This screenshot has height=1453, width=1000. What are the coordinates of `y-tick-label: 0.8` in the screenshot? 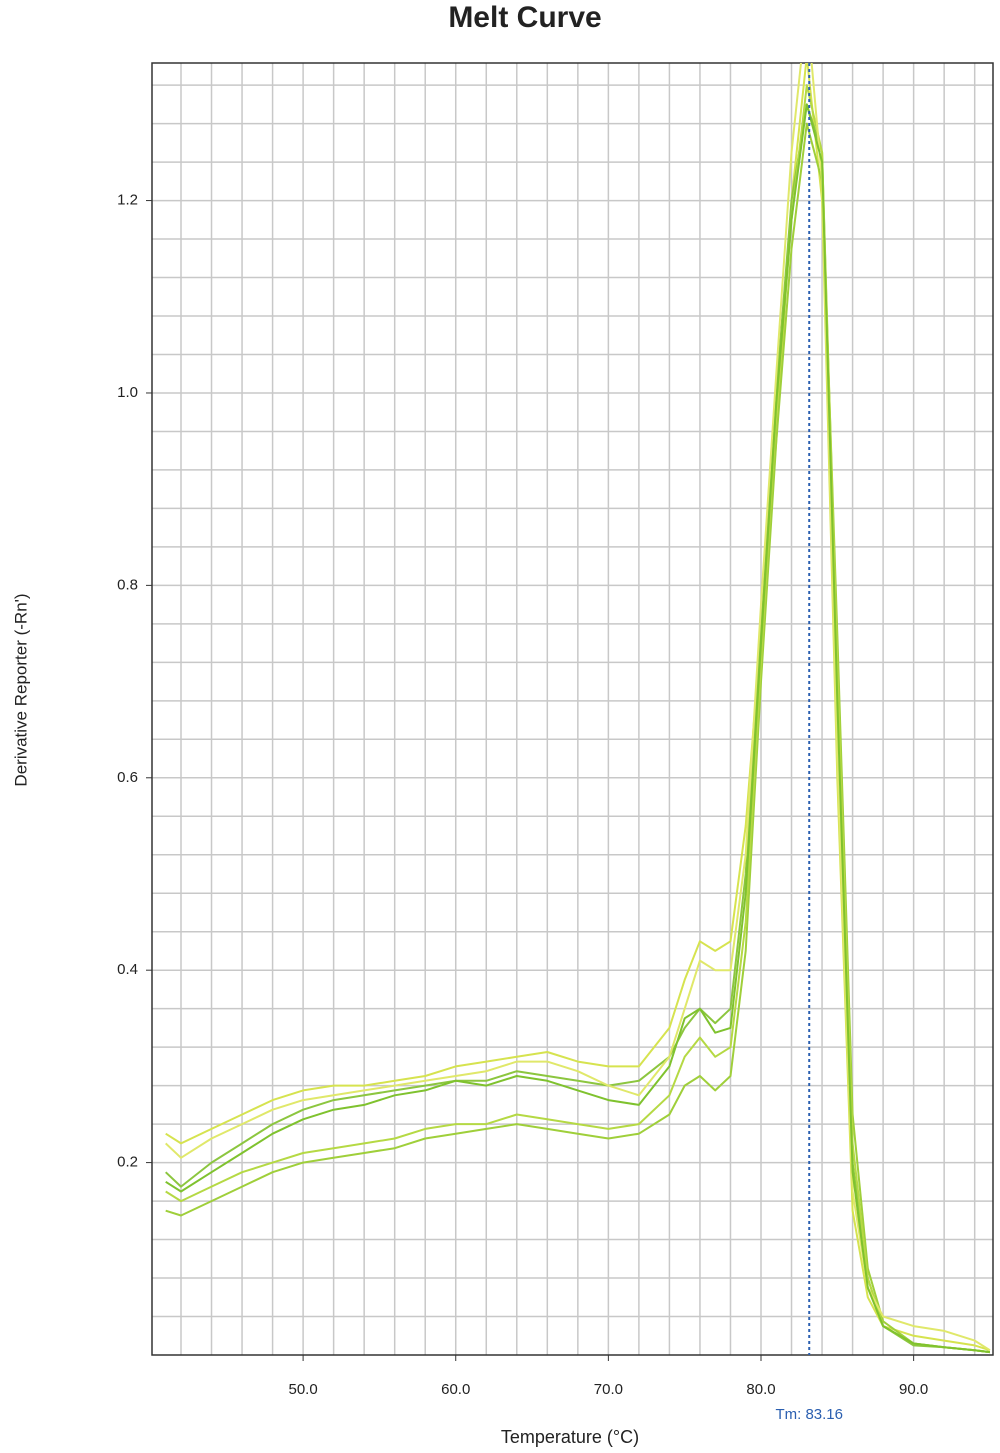 It's located at (127, 584).